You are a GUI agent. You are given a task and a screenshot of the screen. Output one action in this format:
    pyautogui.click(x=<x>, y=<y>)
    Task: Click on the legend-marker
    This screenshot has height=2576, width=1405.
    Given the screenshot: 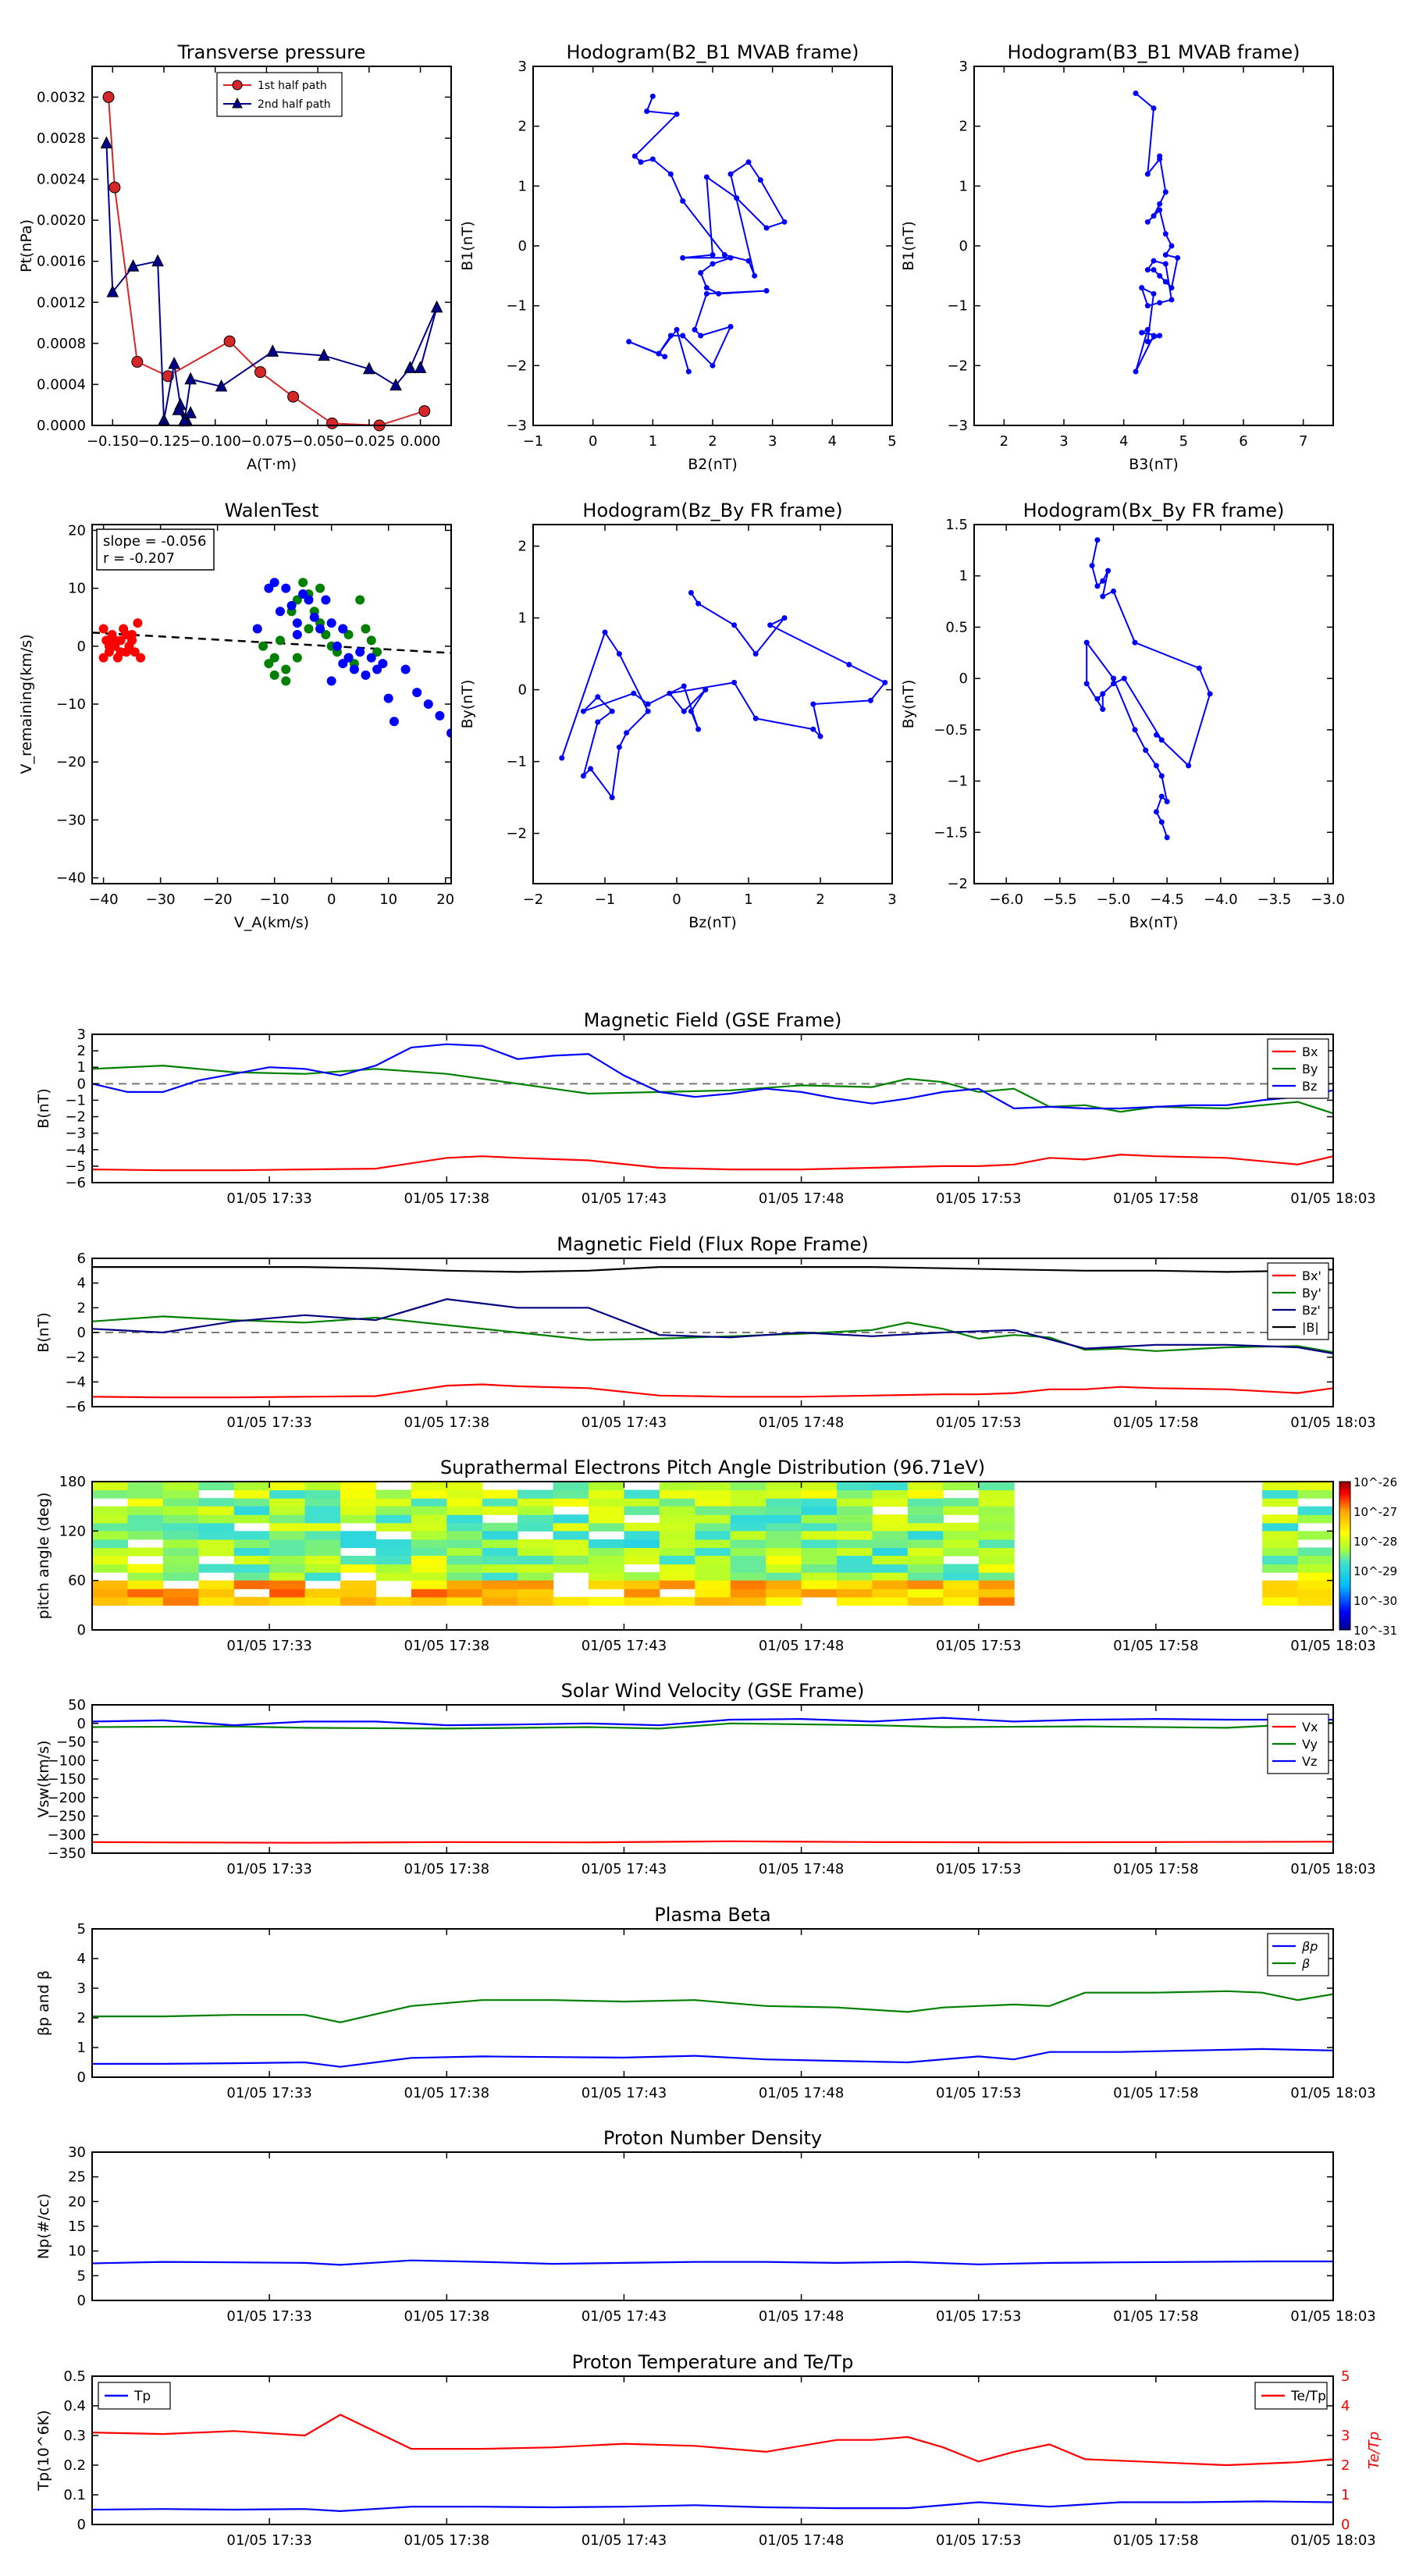 What is the action you would take?
    pyautogui.click(x=238, y=85)
    